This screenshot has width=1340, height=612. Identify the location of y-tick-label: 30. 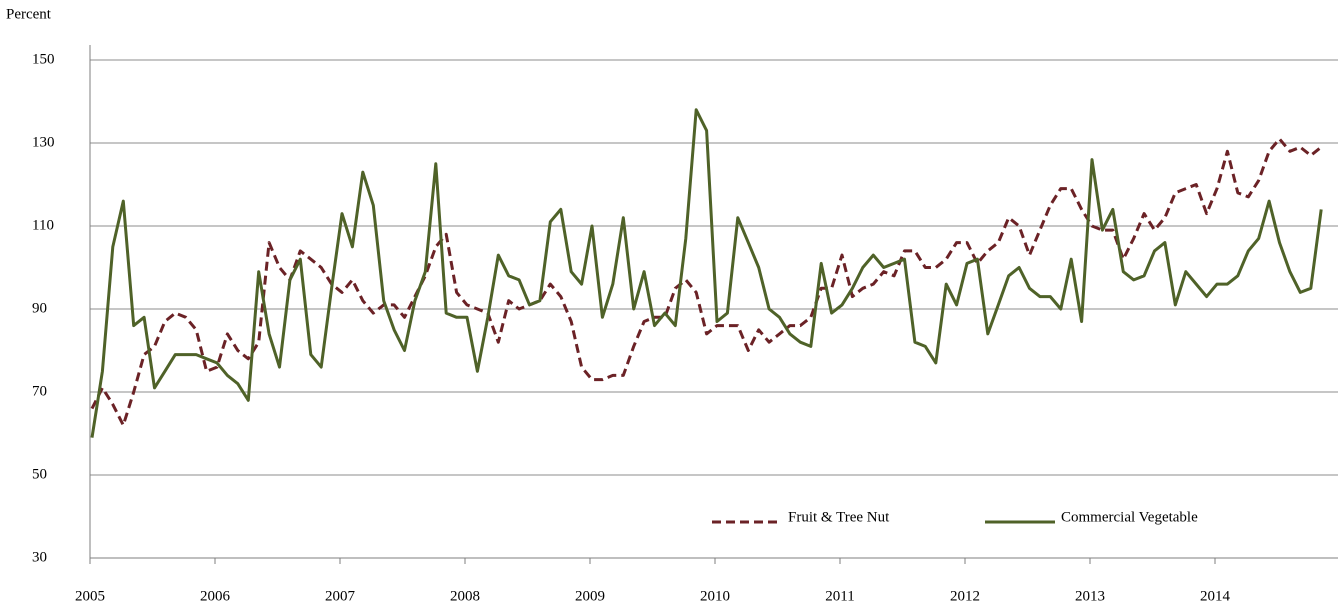
(39, 557).